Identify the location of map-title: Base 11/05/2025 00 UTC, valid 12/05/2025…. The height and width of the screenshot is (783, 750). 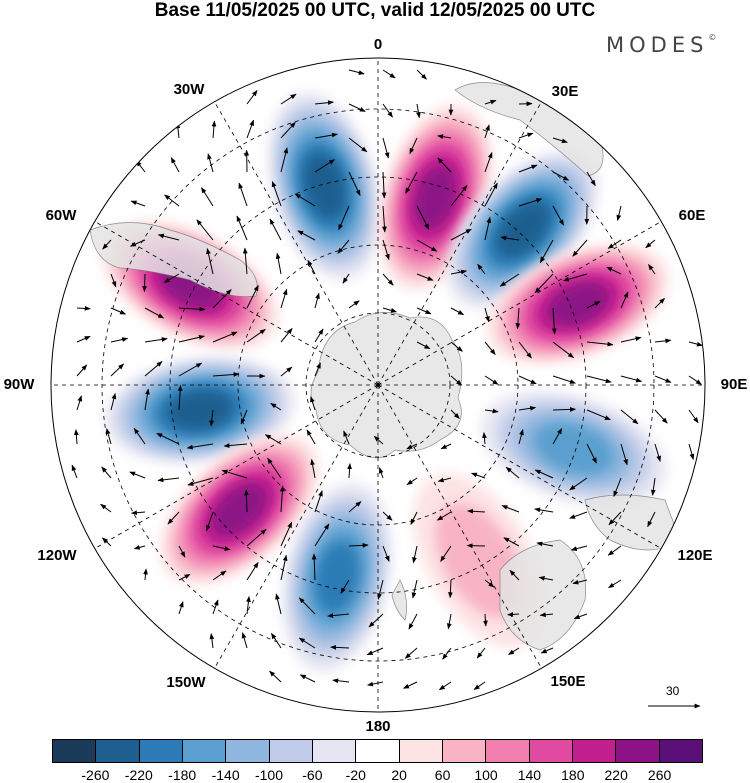
(375, 10).